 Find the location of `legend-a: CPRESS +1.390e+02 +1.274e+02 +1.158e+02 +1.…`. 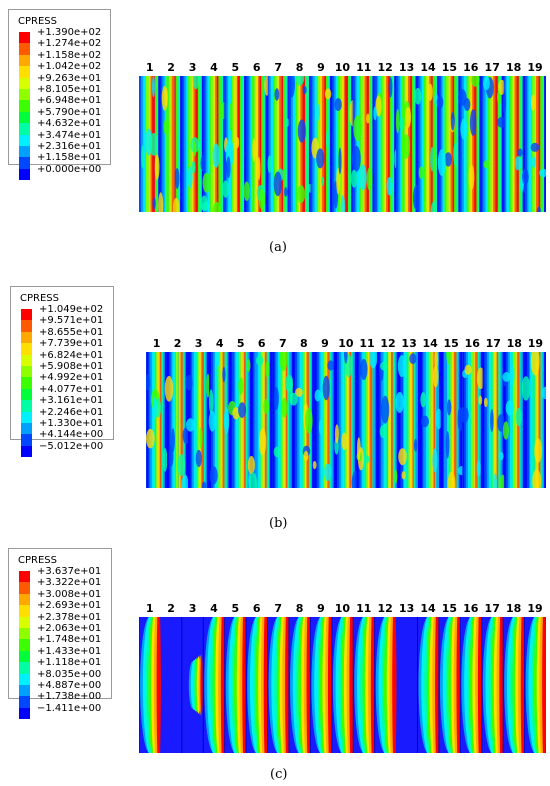

legend-a: CPRESS +1.390e+02 +1.274e+02 +1.158e+02 +1.… is located at coordinates (59, 95).